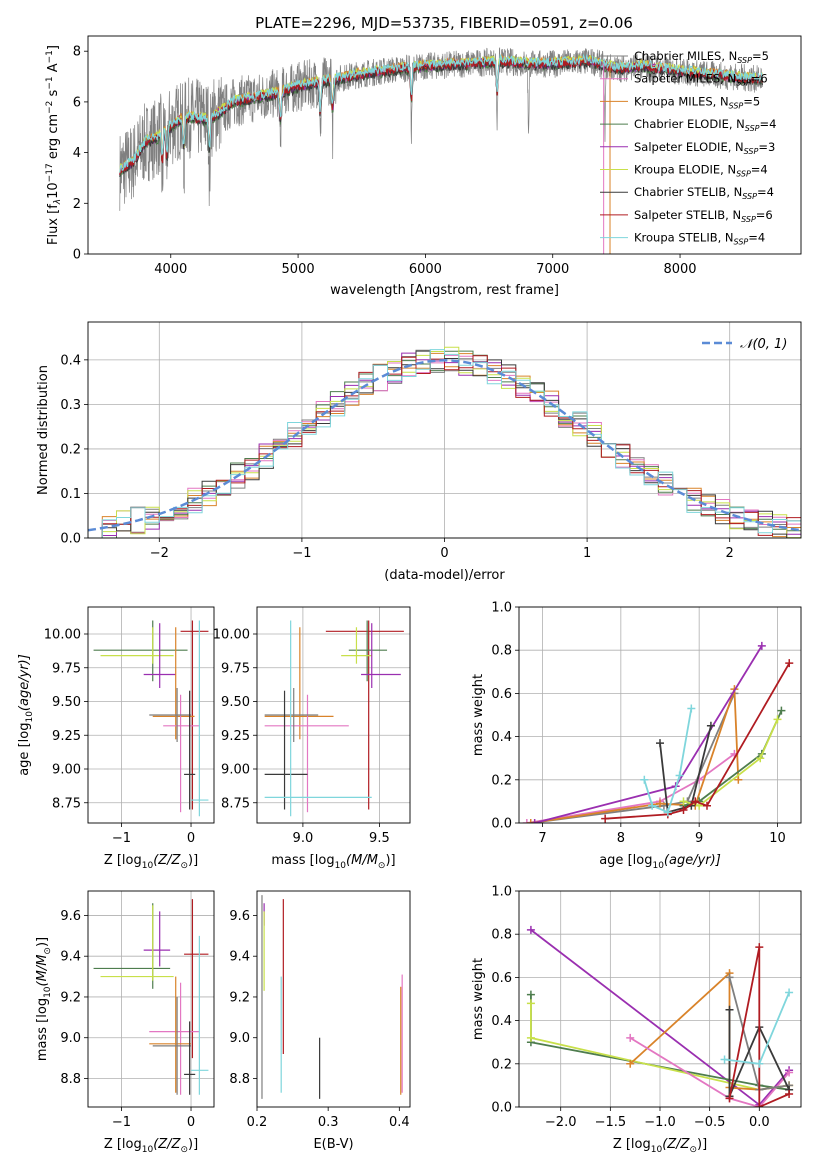  What do you see at coordinates (121, 1122) in the screenshot?
I see `x-tick-label: −1` at bounding box center [121, 1122].